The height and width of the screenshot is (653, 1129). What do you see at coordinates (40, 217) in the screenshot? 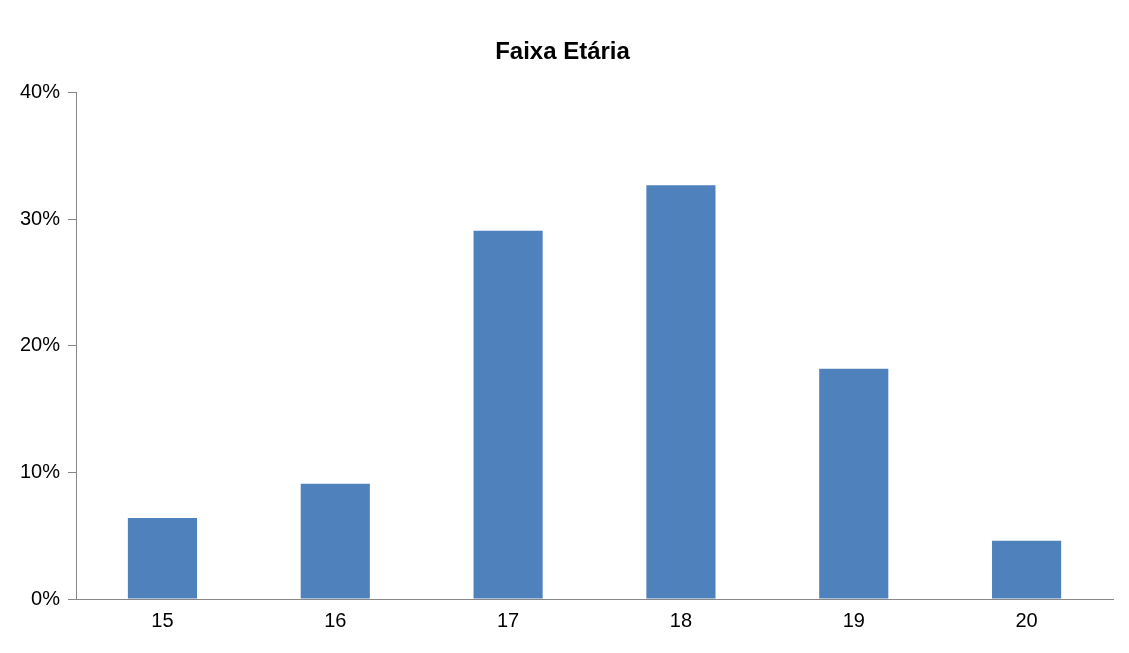
I see `y-tick-label: 30%` at bounding box center [40, 217].